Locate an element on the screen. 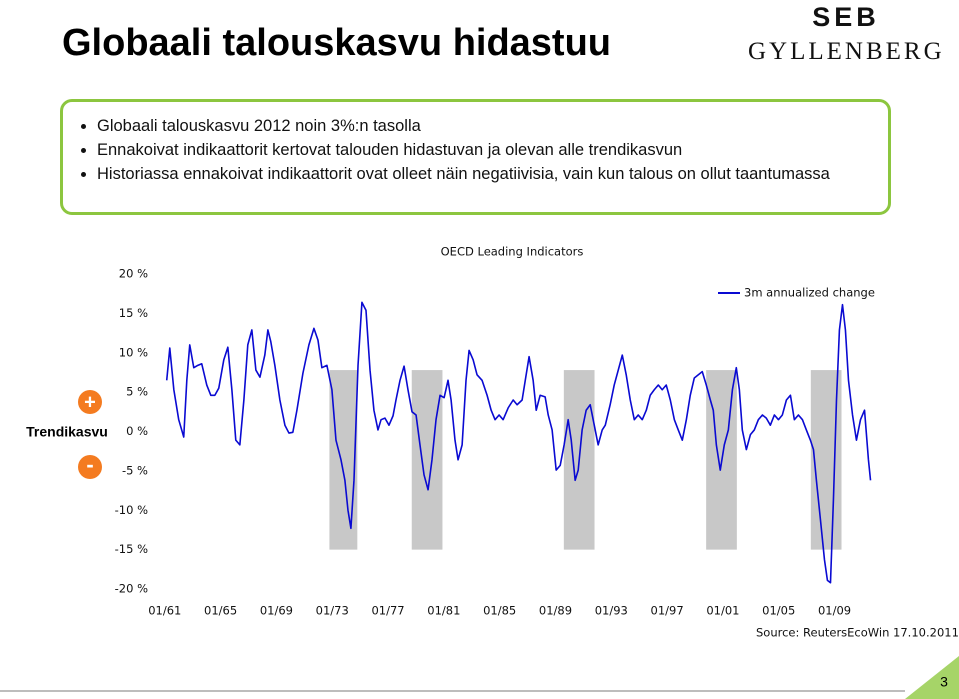 The width and height of the screenshot is (959, 699). y-tick-label: 10 % is located at coordinates (133, 352).